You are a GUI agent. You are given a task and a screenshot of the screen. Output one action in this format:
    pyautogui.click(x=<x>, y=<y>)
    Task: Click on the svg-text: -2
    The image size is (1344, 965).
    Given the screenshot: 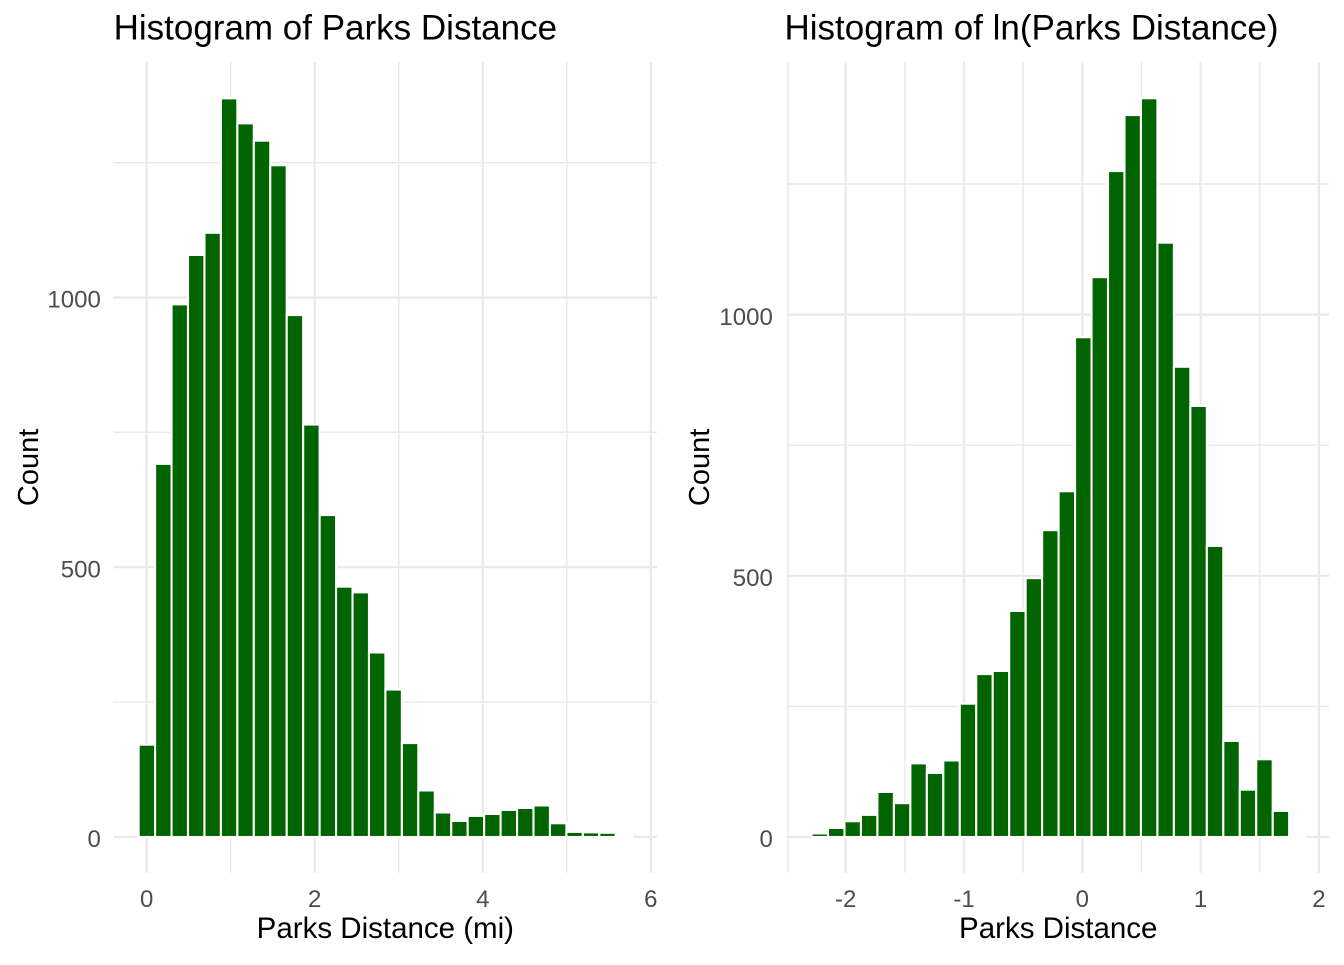 What is the action you would take?
    pyautogui.click(x=845, y=899)
    